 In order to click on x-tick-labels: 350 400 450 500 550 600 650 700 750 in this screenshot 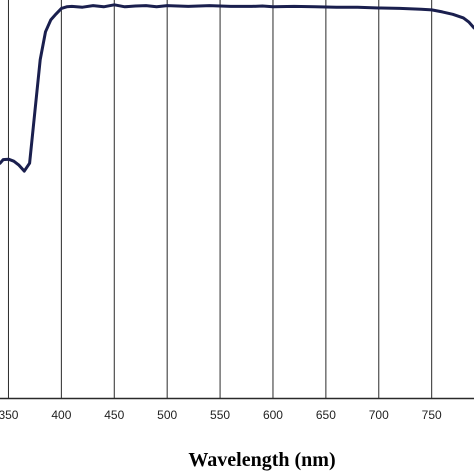, I will do `click(221, 415)`.